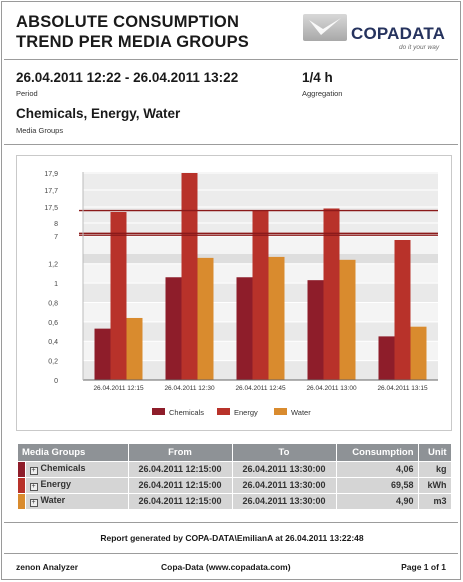  I want to click on media-groups-label: Media Groups, so click(40, 130).